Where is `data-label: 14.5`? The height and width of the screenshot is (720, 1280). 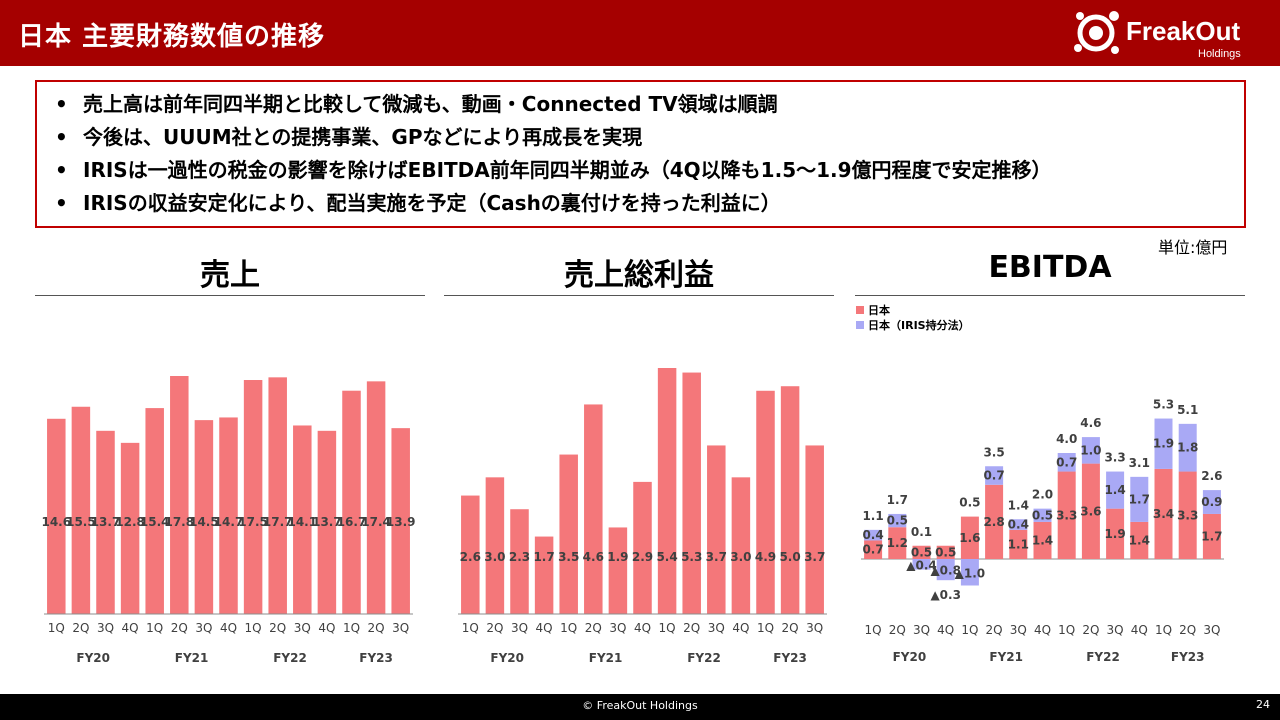
data-label: 14.5 is located at coordinates (204, 522).